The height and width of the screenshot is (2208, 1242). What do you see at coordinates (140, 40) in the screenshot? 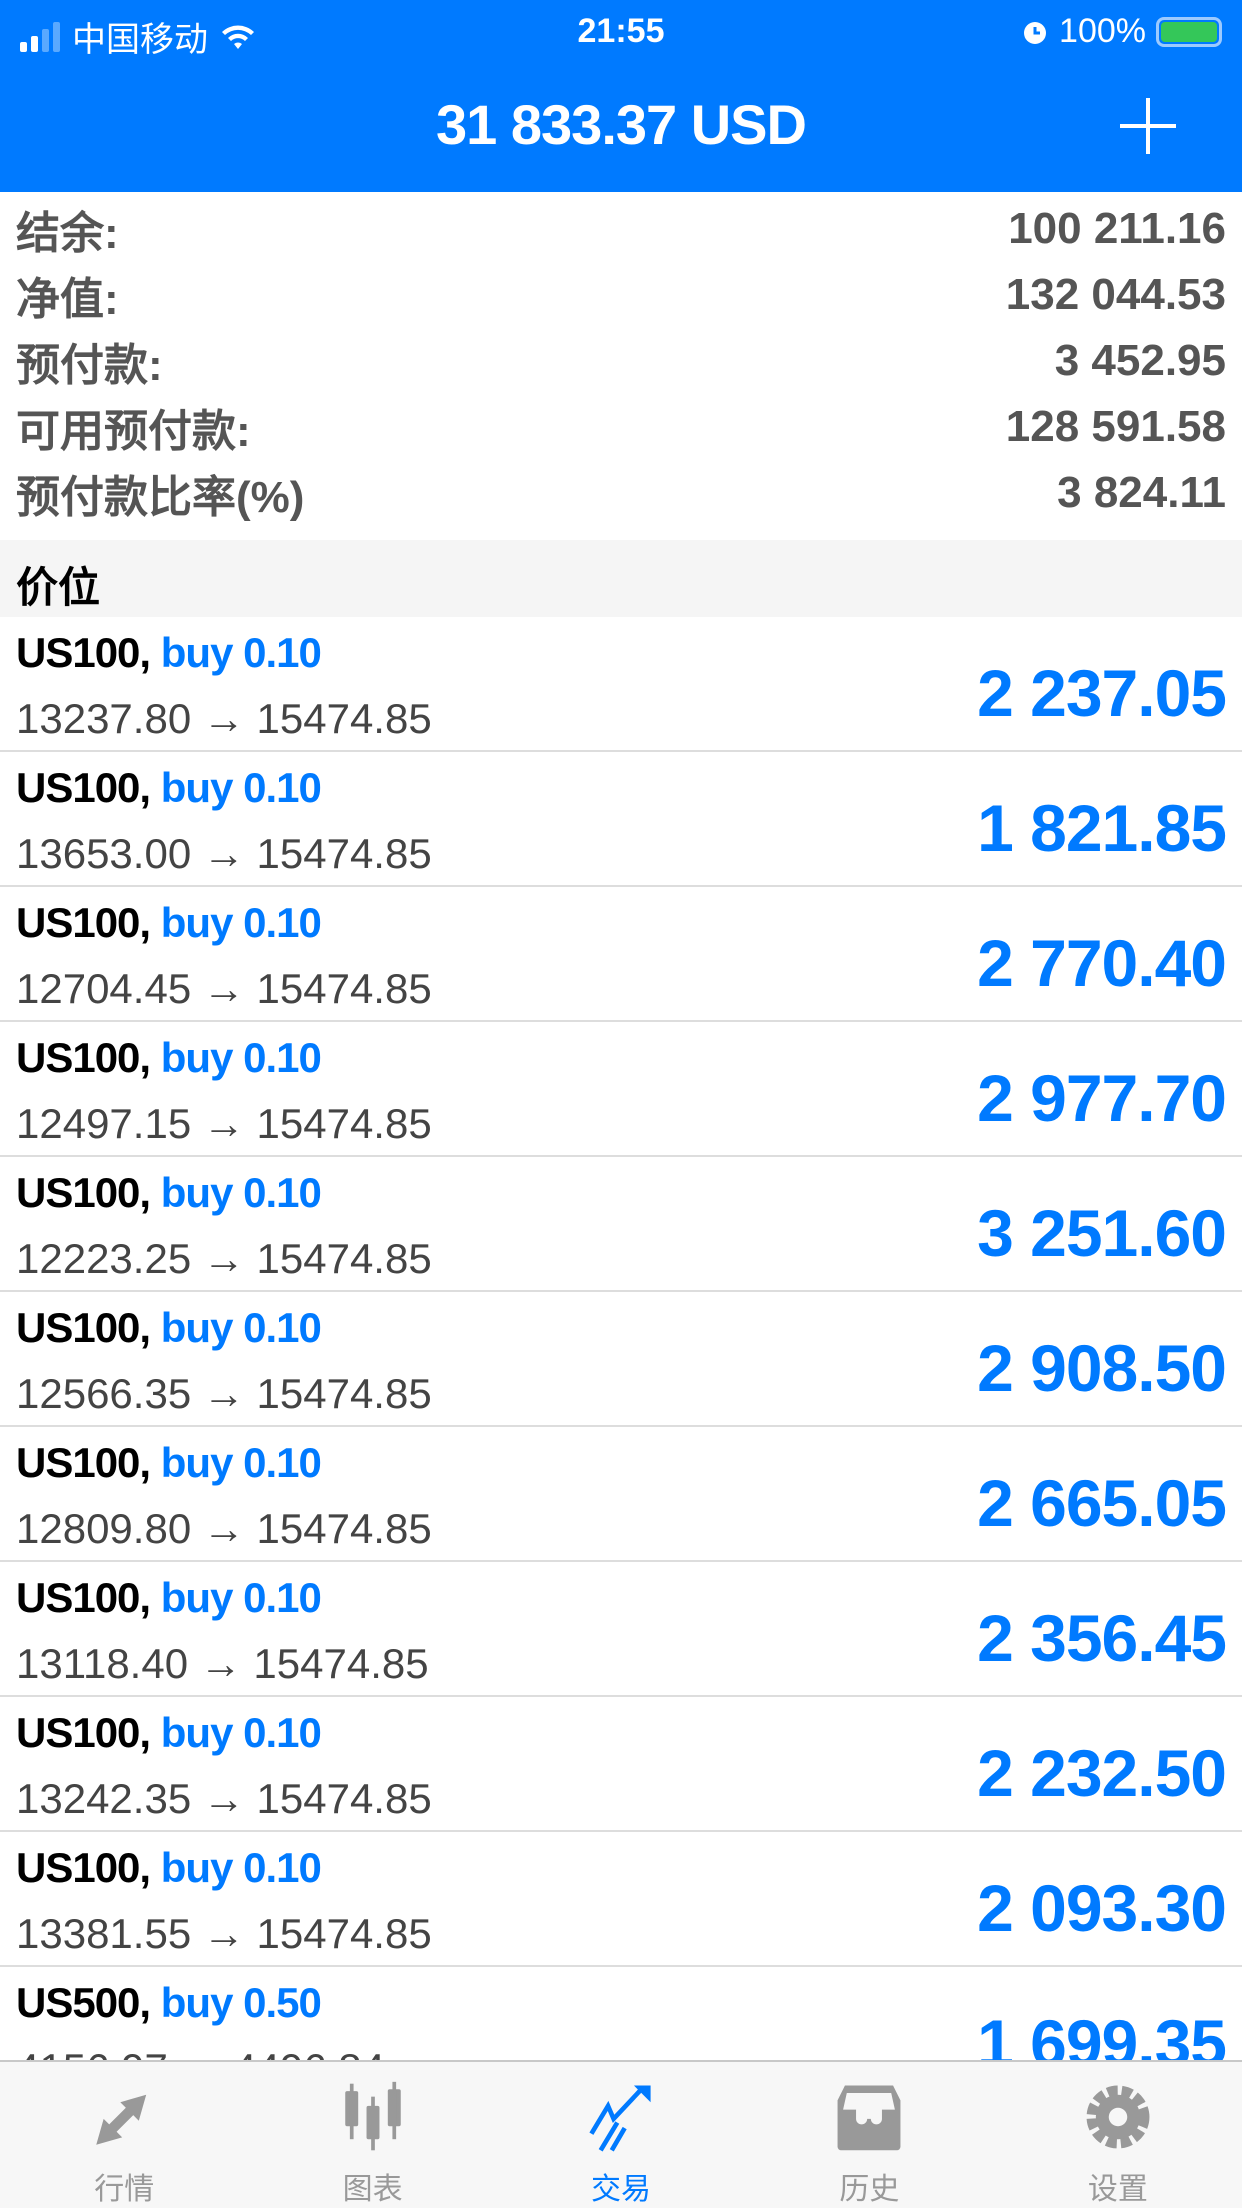
I see `carrier: 中国移动` at bounding box center [140, 40].